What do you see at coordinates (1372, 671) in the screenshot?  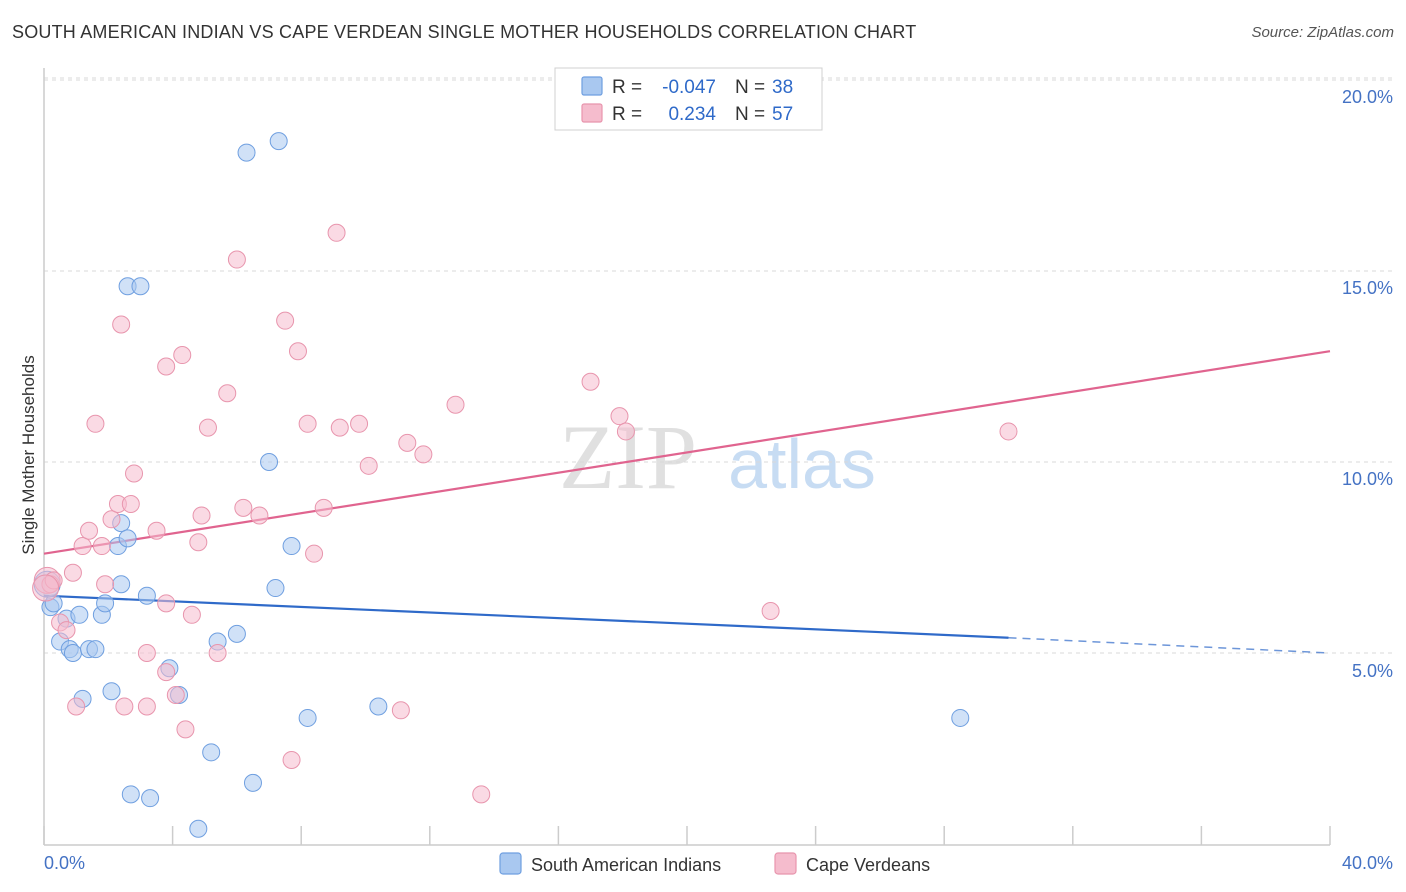 I see `y-tick-5: 5.0%` at bounding box center [1372, 671].